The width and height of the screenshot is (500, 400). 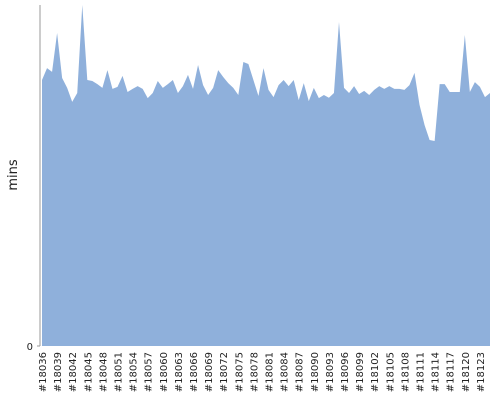 What do you see at coordinates (375, 372) in the screenshot?
I see `x-tick-label: #18102` at bounding box center [375, 372].